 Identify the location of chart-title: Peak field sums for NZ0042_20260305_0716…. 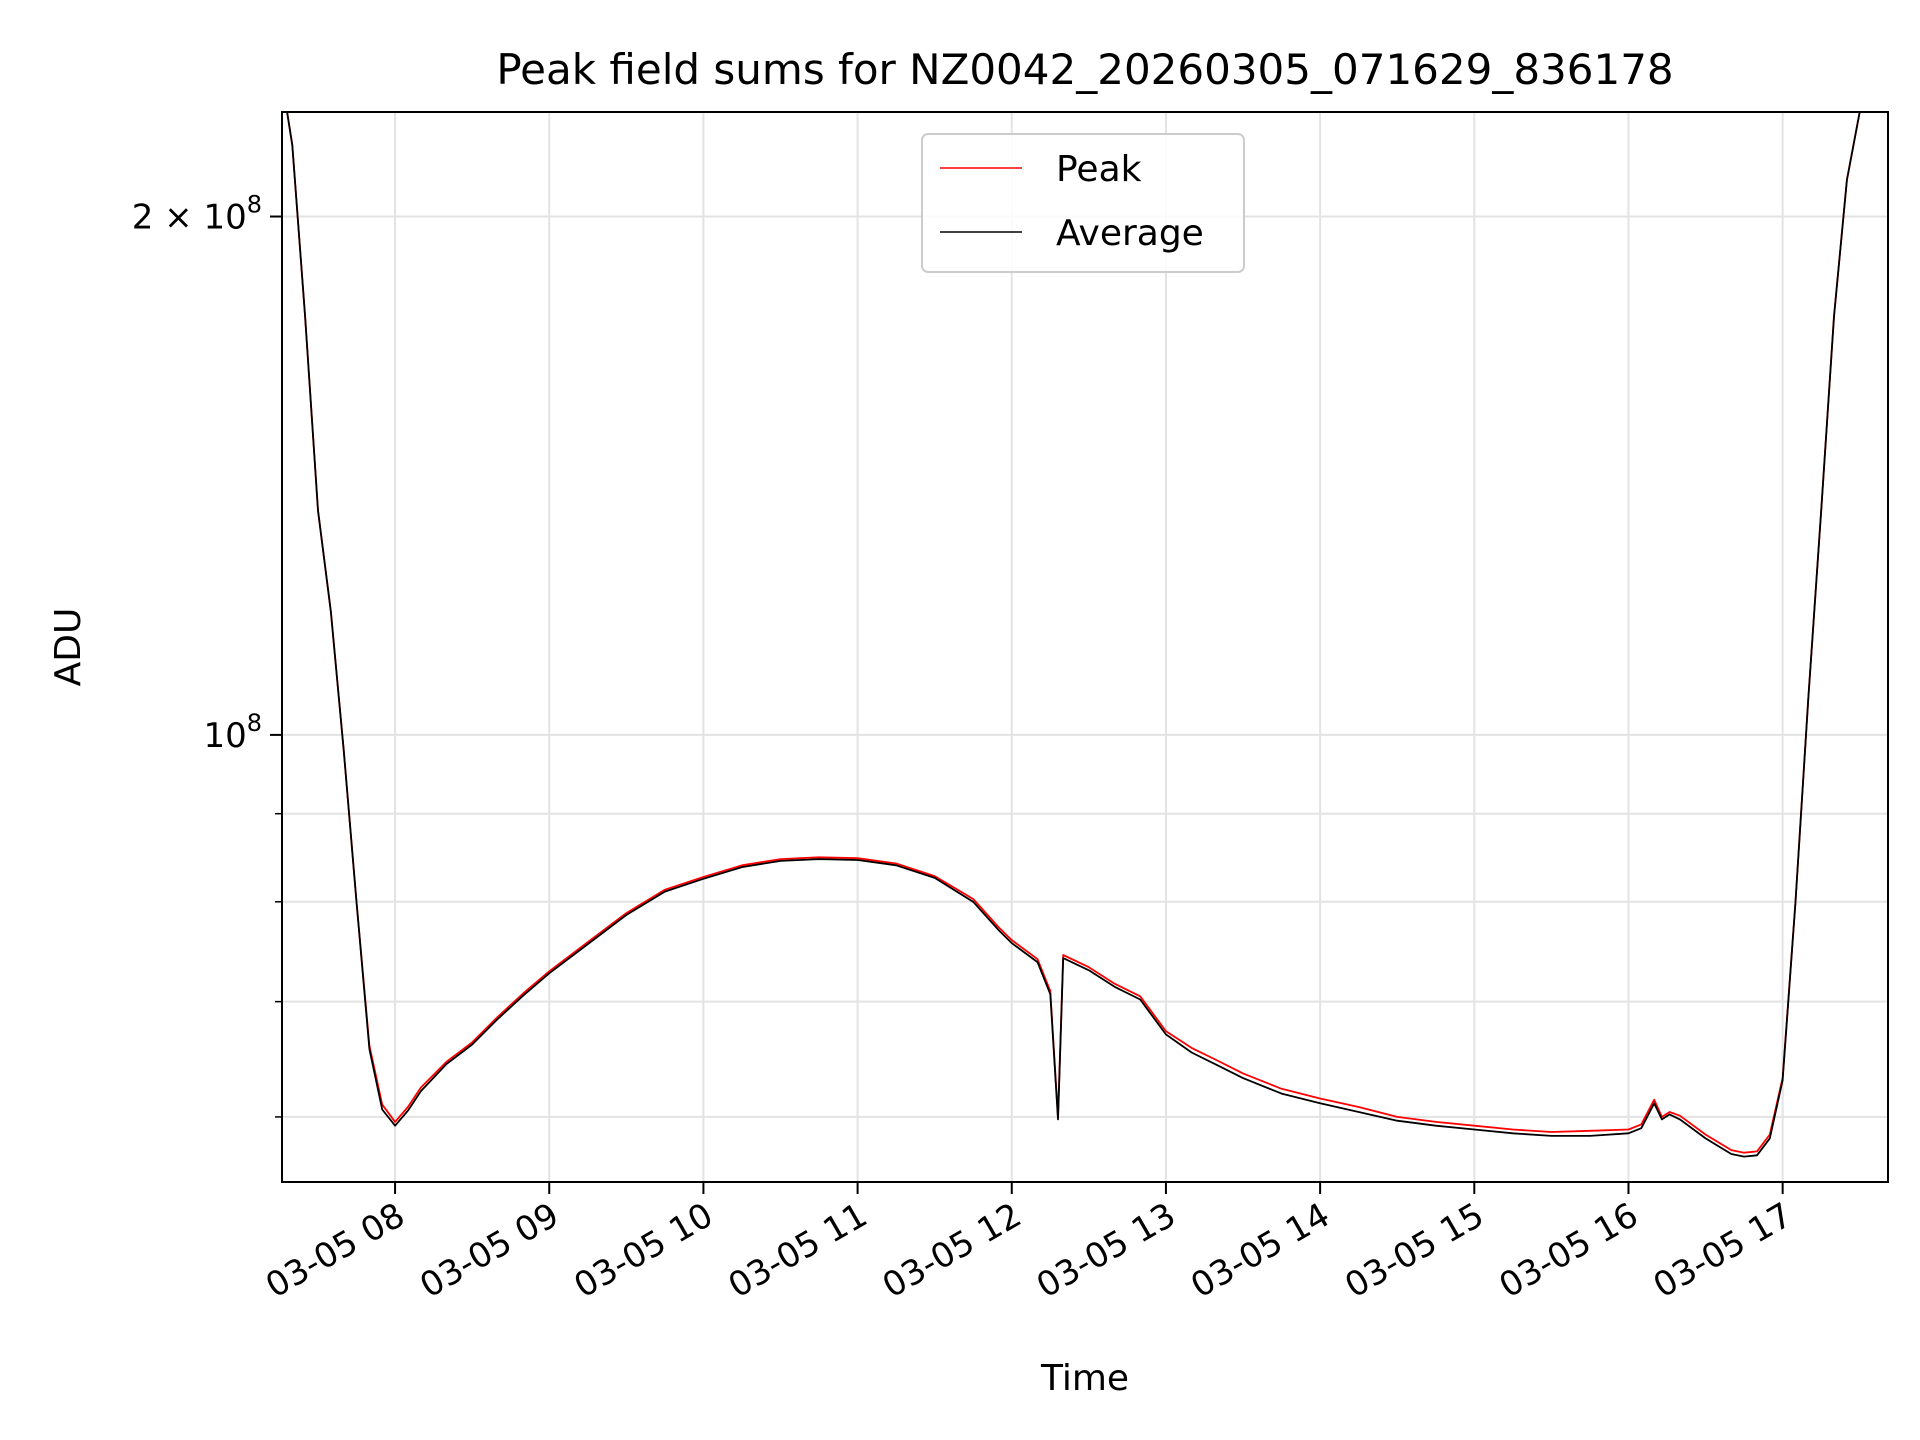
(1084, 69).